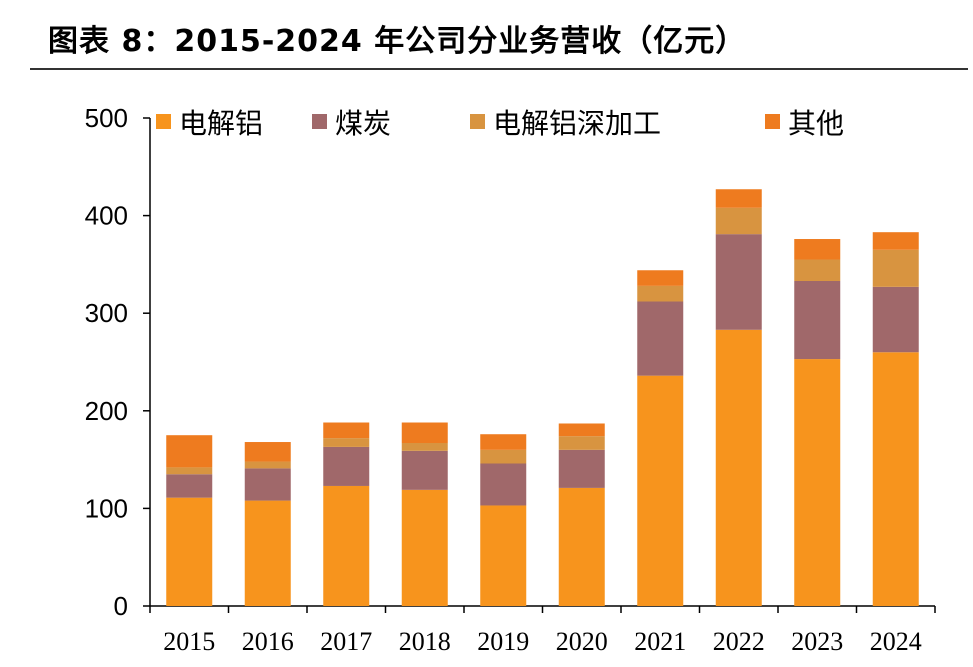  I want to click on y-tick-label: 400, so click(106, 216).